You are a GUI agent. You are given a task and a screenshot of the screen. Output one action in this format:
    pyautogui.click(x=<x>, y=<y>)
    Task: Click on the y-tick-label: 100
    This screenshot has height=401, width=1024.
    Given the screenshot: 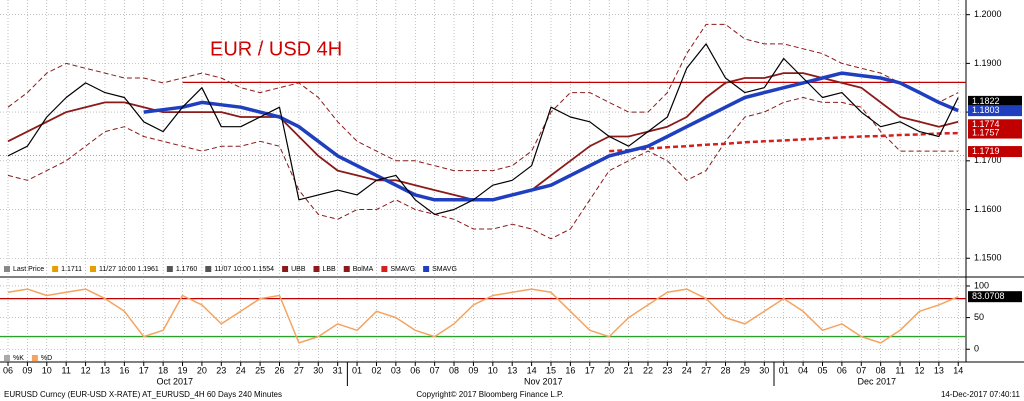 What is the action you would take?
    pyautogui.click(x=981, y=285)
    